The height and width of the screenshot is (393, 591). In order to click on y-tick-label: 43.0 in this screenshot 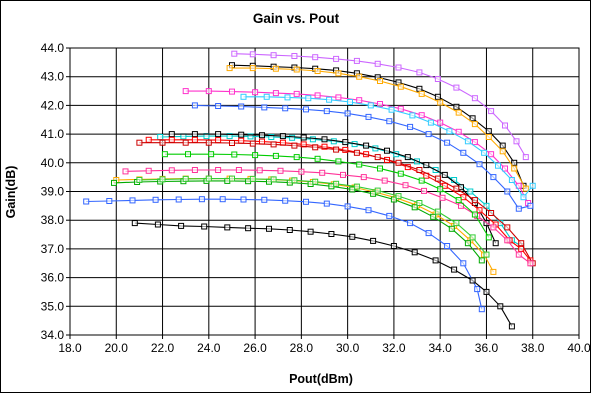, I will do `click(53, 77)`.